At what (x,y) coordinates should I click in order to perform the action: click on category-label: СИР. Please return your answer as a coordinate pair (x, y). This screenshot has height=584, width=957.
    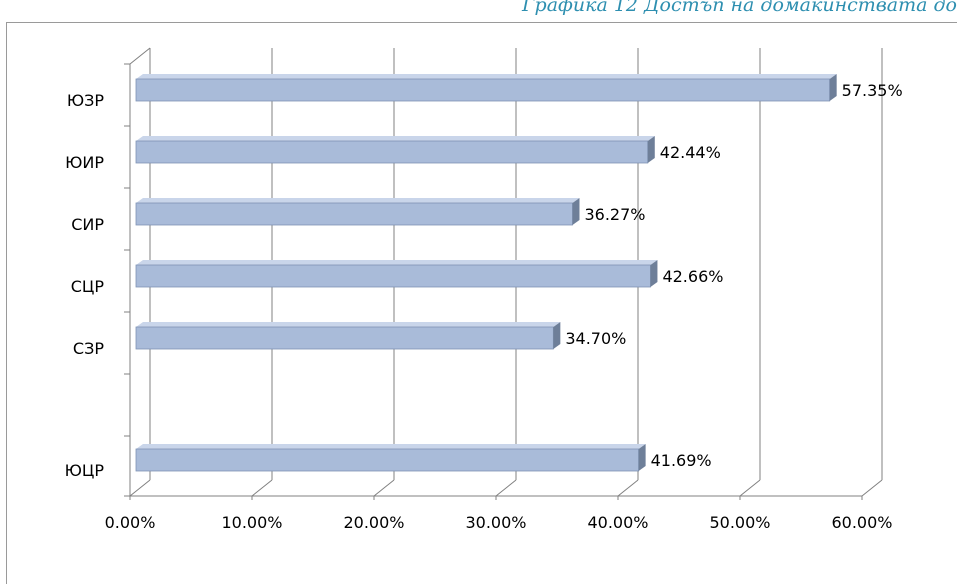
    Looking at the image, I should click on (87, 224).